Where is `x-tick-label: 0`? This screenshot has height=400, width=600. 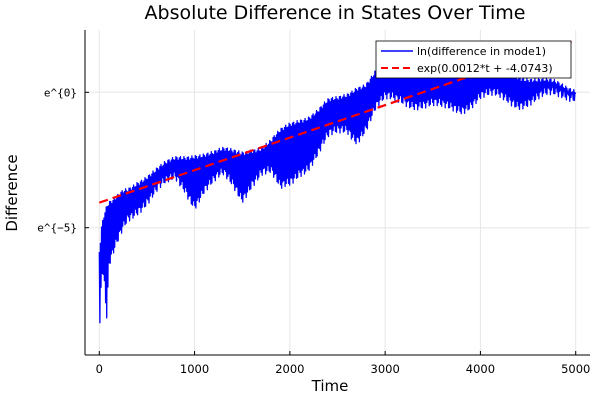 x-tick-label: 0 is located at coordinates (99, 369).